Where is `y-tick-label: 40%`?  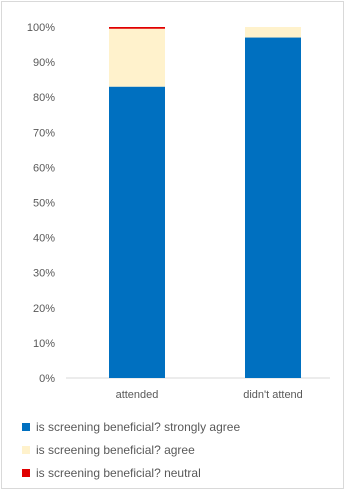 y-tick-label: 40% is located at coordinates (44, 239).